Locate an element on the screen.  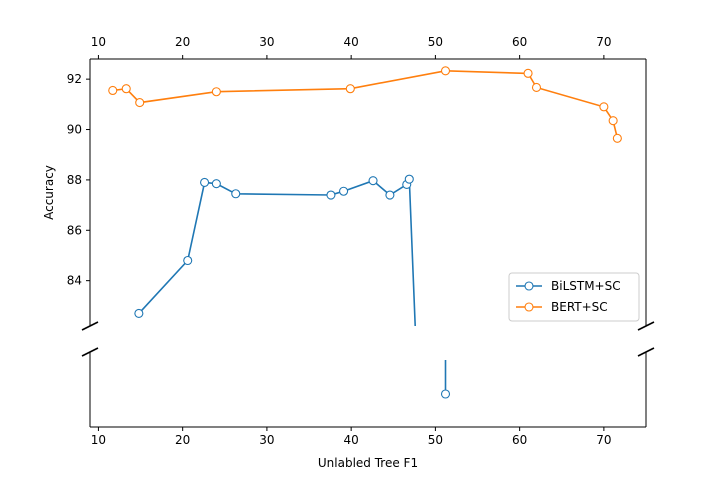
legend-box is located at coordinates (574, 297).